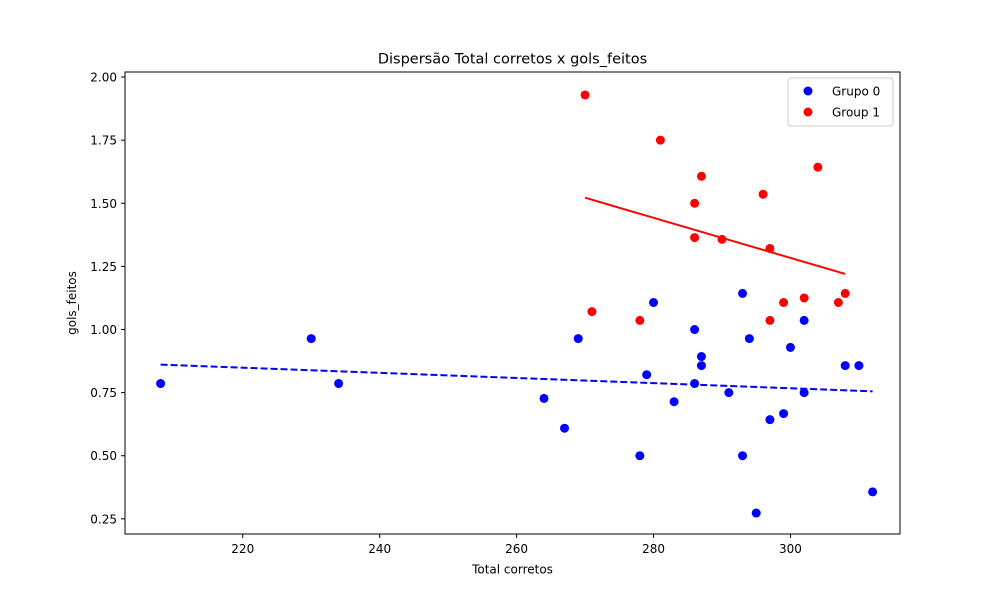  I want to click on x-tick-label: 220, so click(242, 549).